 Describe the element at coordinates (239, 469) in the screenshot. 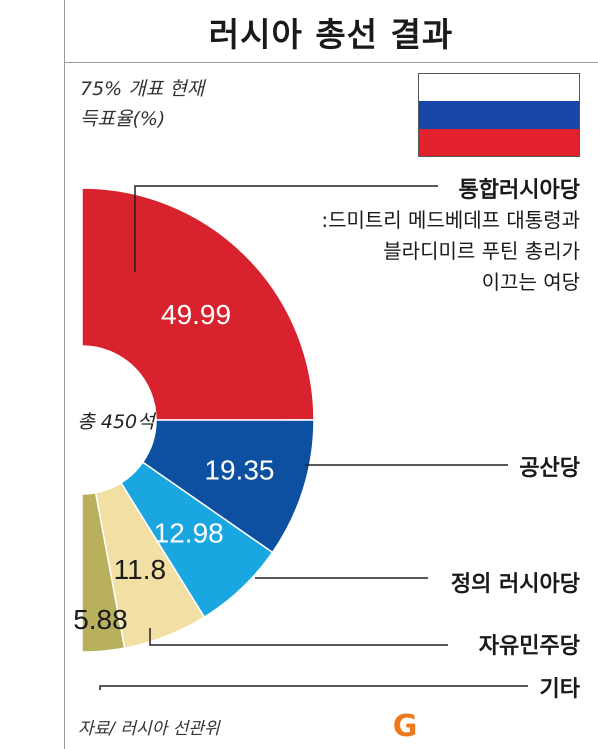

I see `value-label-communist: 19.35` at that location.